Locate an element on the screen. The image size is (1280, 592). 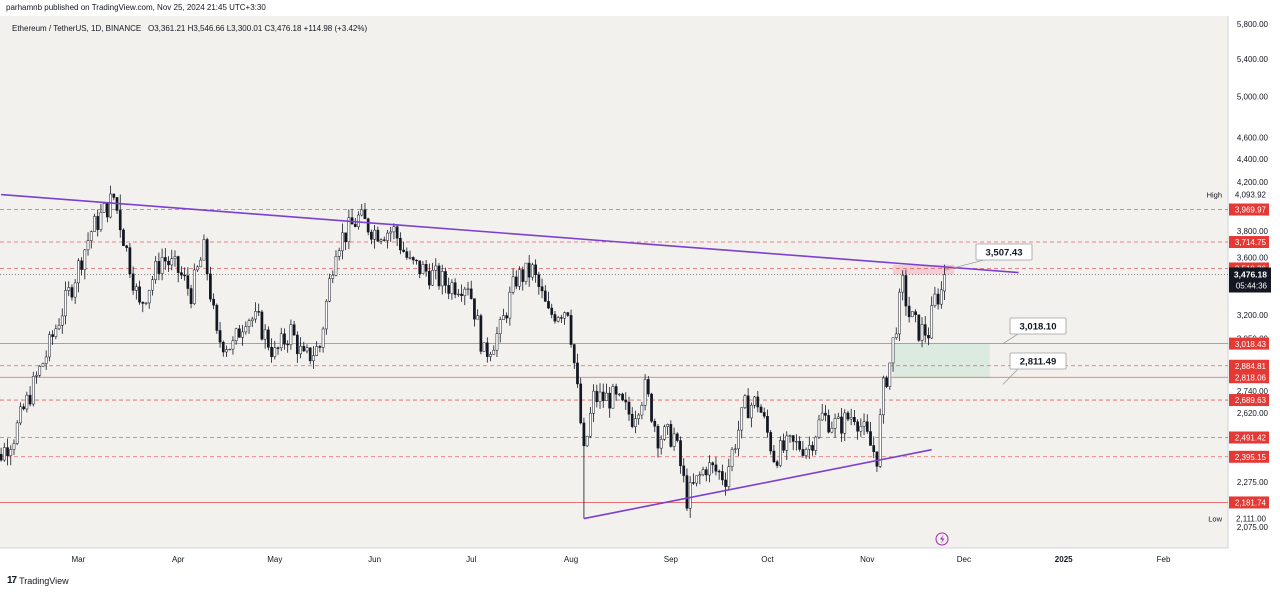
price-tick-label: 2,740.00 is located at coordinates (1253, 391).